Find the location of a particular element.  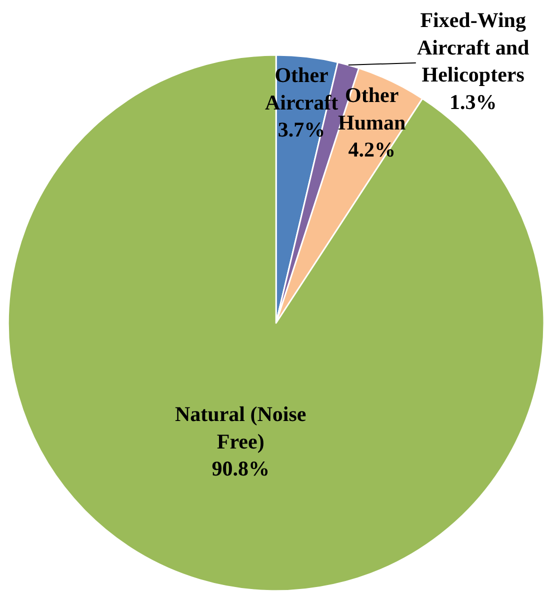

slice-label: Fixed-Wing Aircraft and Helicopters is located at coordinates (473, 47).